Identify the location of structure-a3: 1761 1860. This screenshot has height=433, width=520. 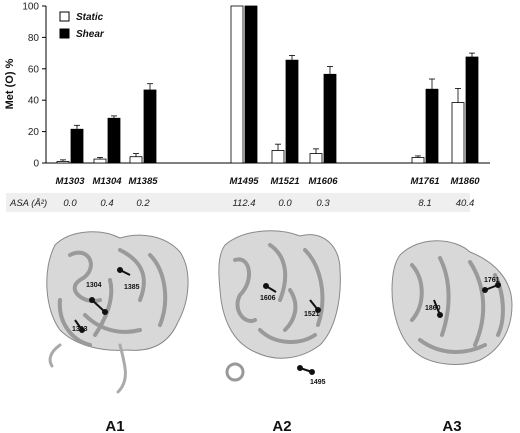
(452, 302).